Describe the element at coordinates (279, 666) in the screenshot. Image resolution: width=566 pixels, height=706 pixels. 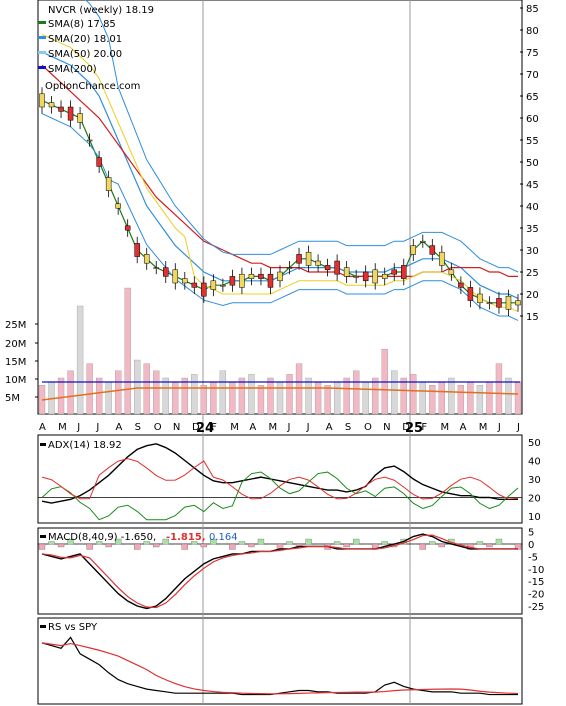
I see `rs-line` at that location.